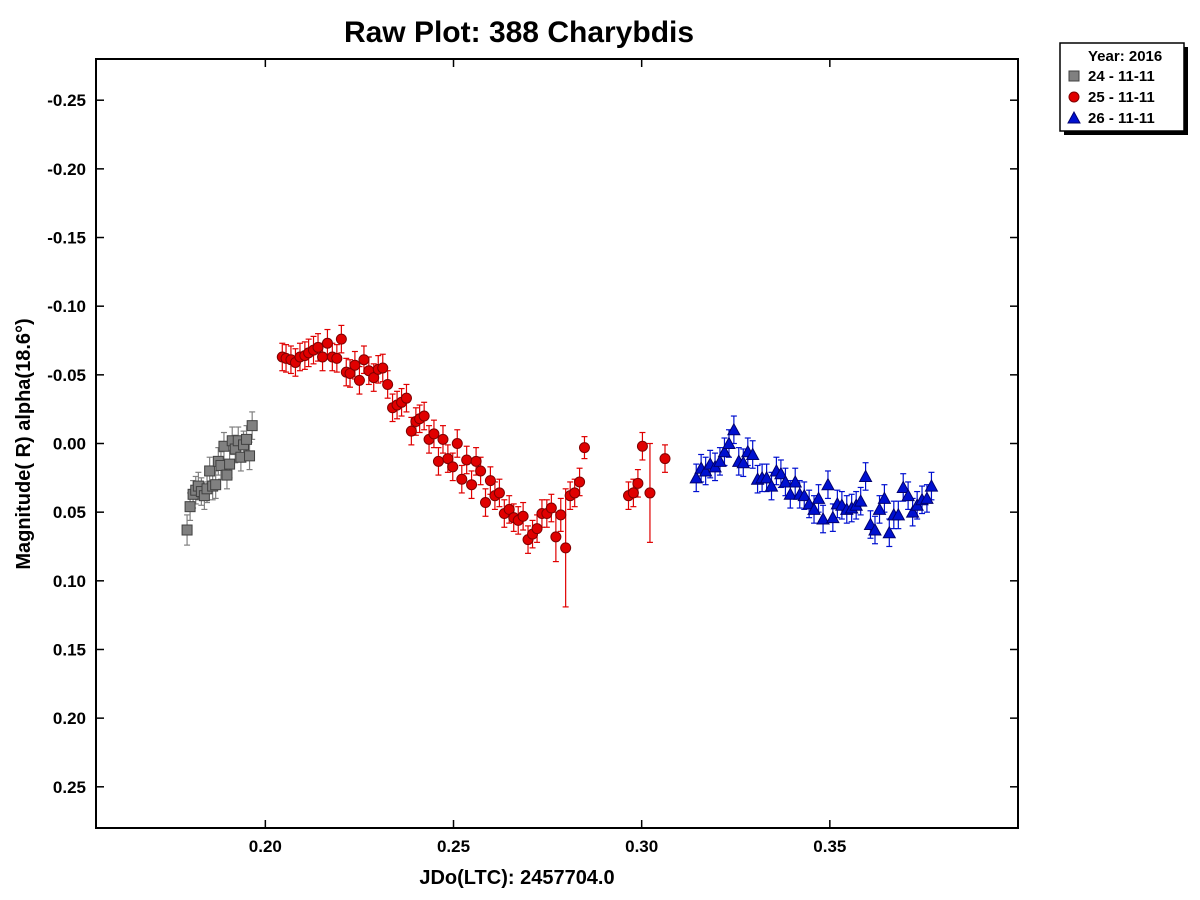 The image size is (1200, 900). I want to click on legend-label: 25 - 11-11, so click(1121, 97).